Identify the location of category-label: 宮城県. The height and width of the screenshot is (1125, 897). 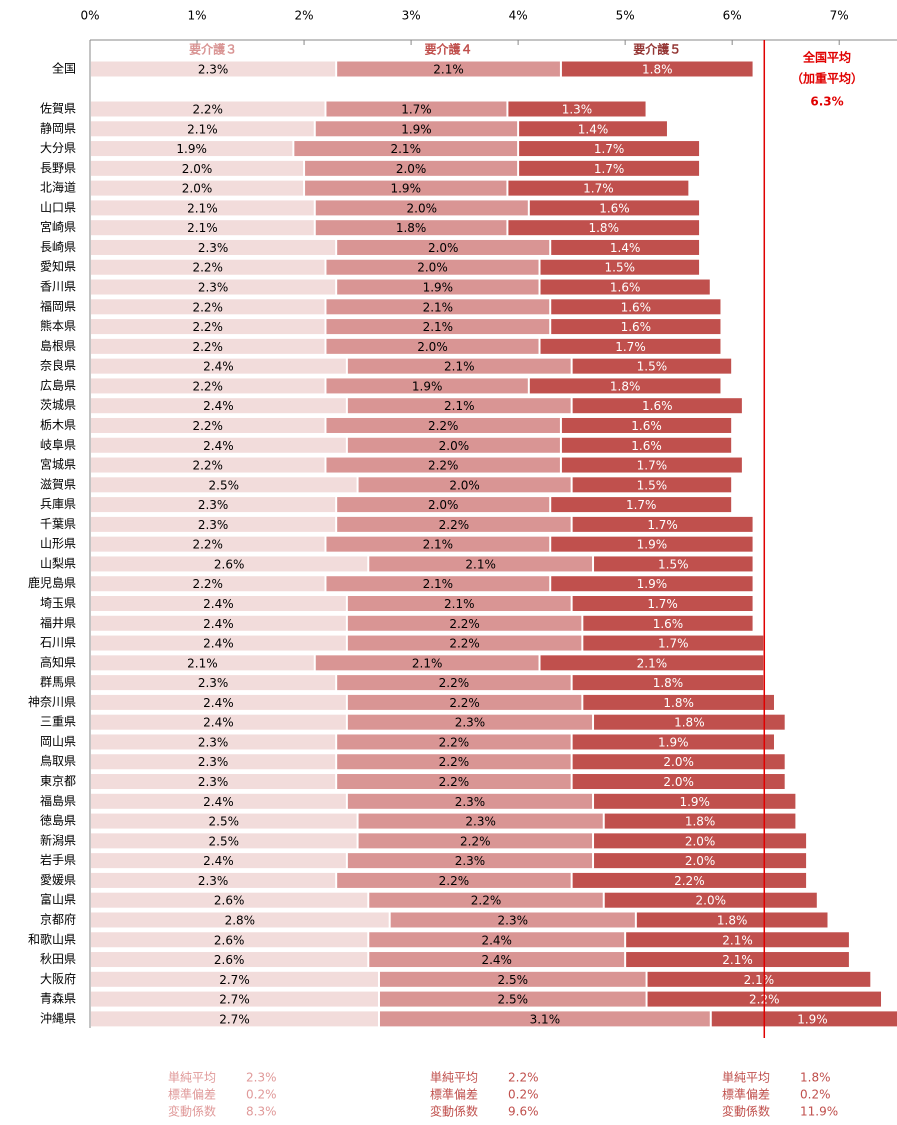
(58, 464).